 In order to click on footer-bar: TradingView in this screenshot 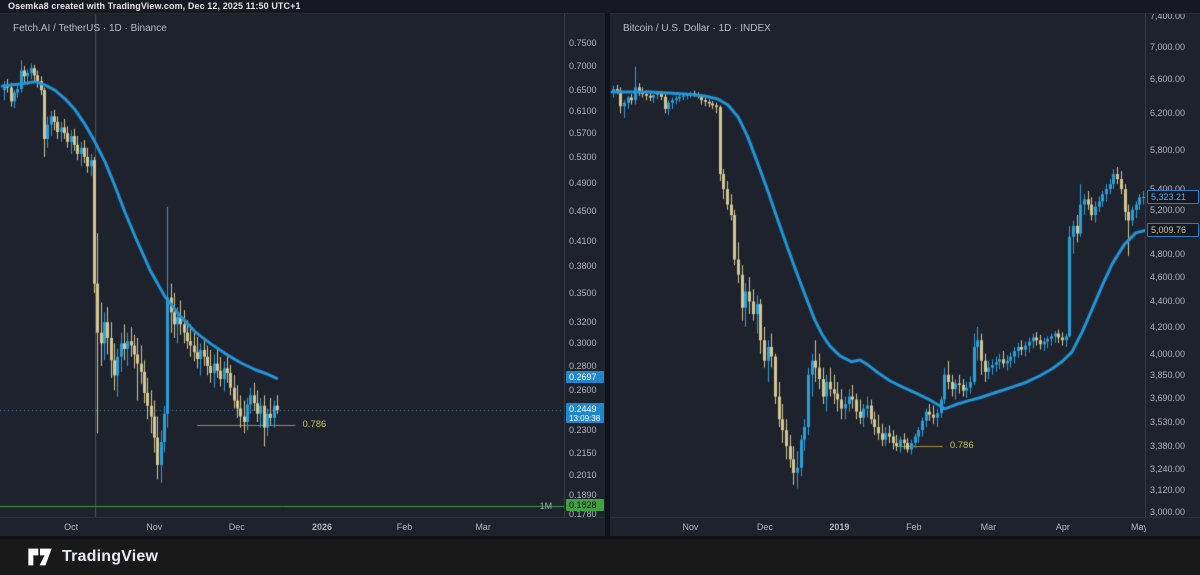, I will do `click(600, 557)`.